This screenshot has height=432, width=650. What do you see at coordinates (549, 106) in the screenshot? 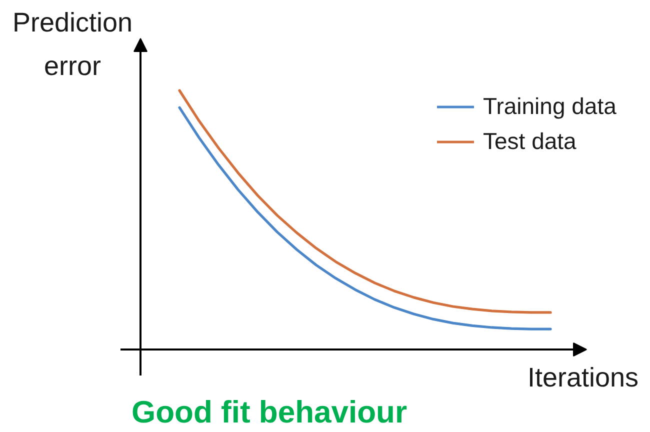
I see `legend-label: Training data` at bounding box center [549, 106].